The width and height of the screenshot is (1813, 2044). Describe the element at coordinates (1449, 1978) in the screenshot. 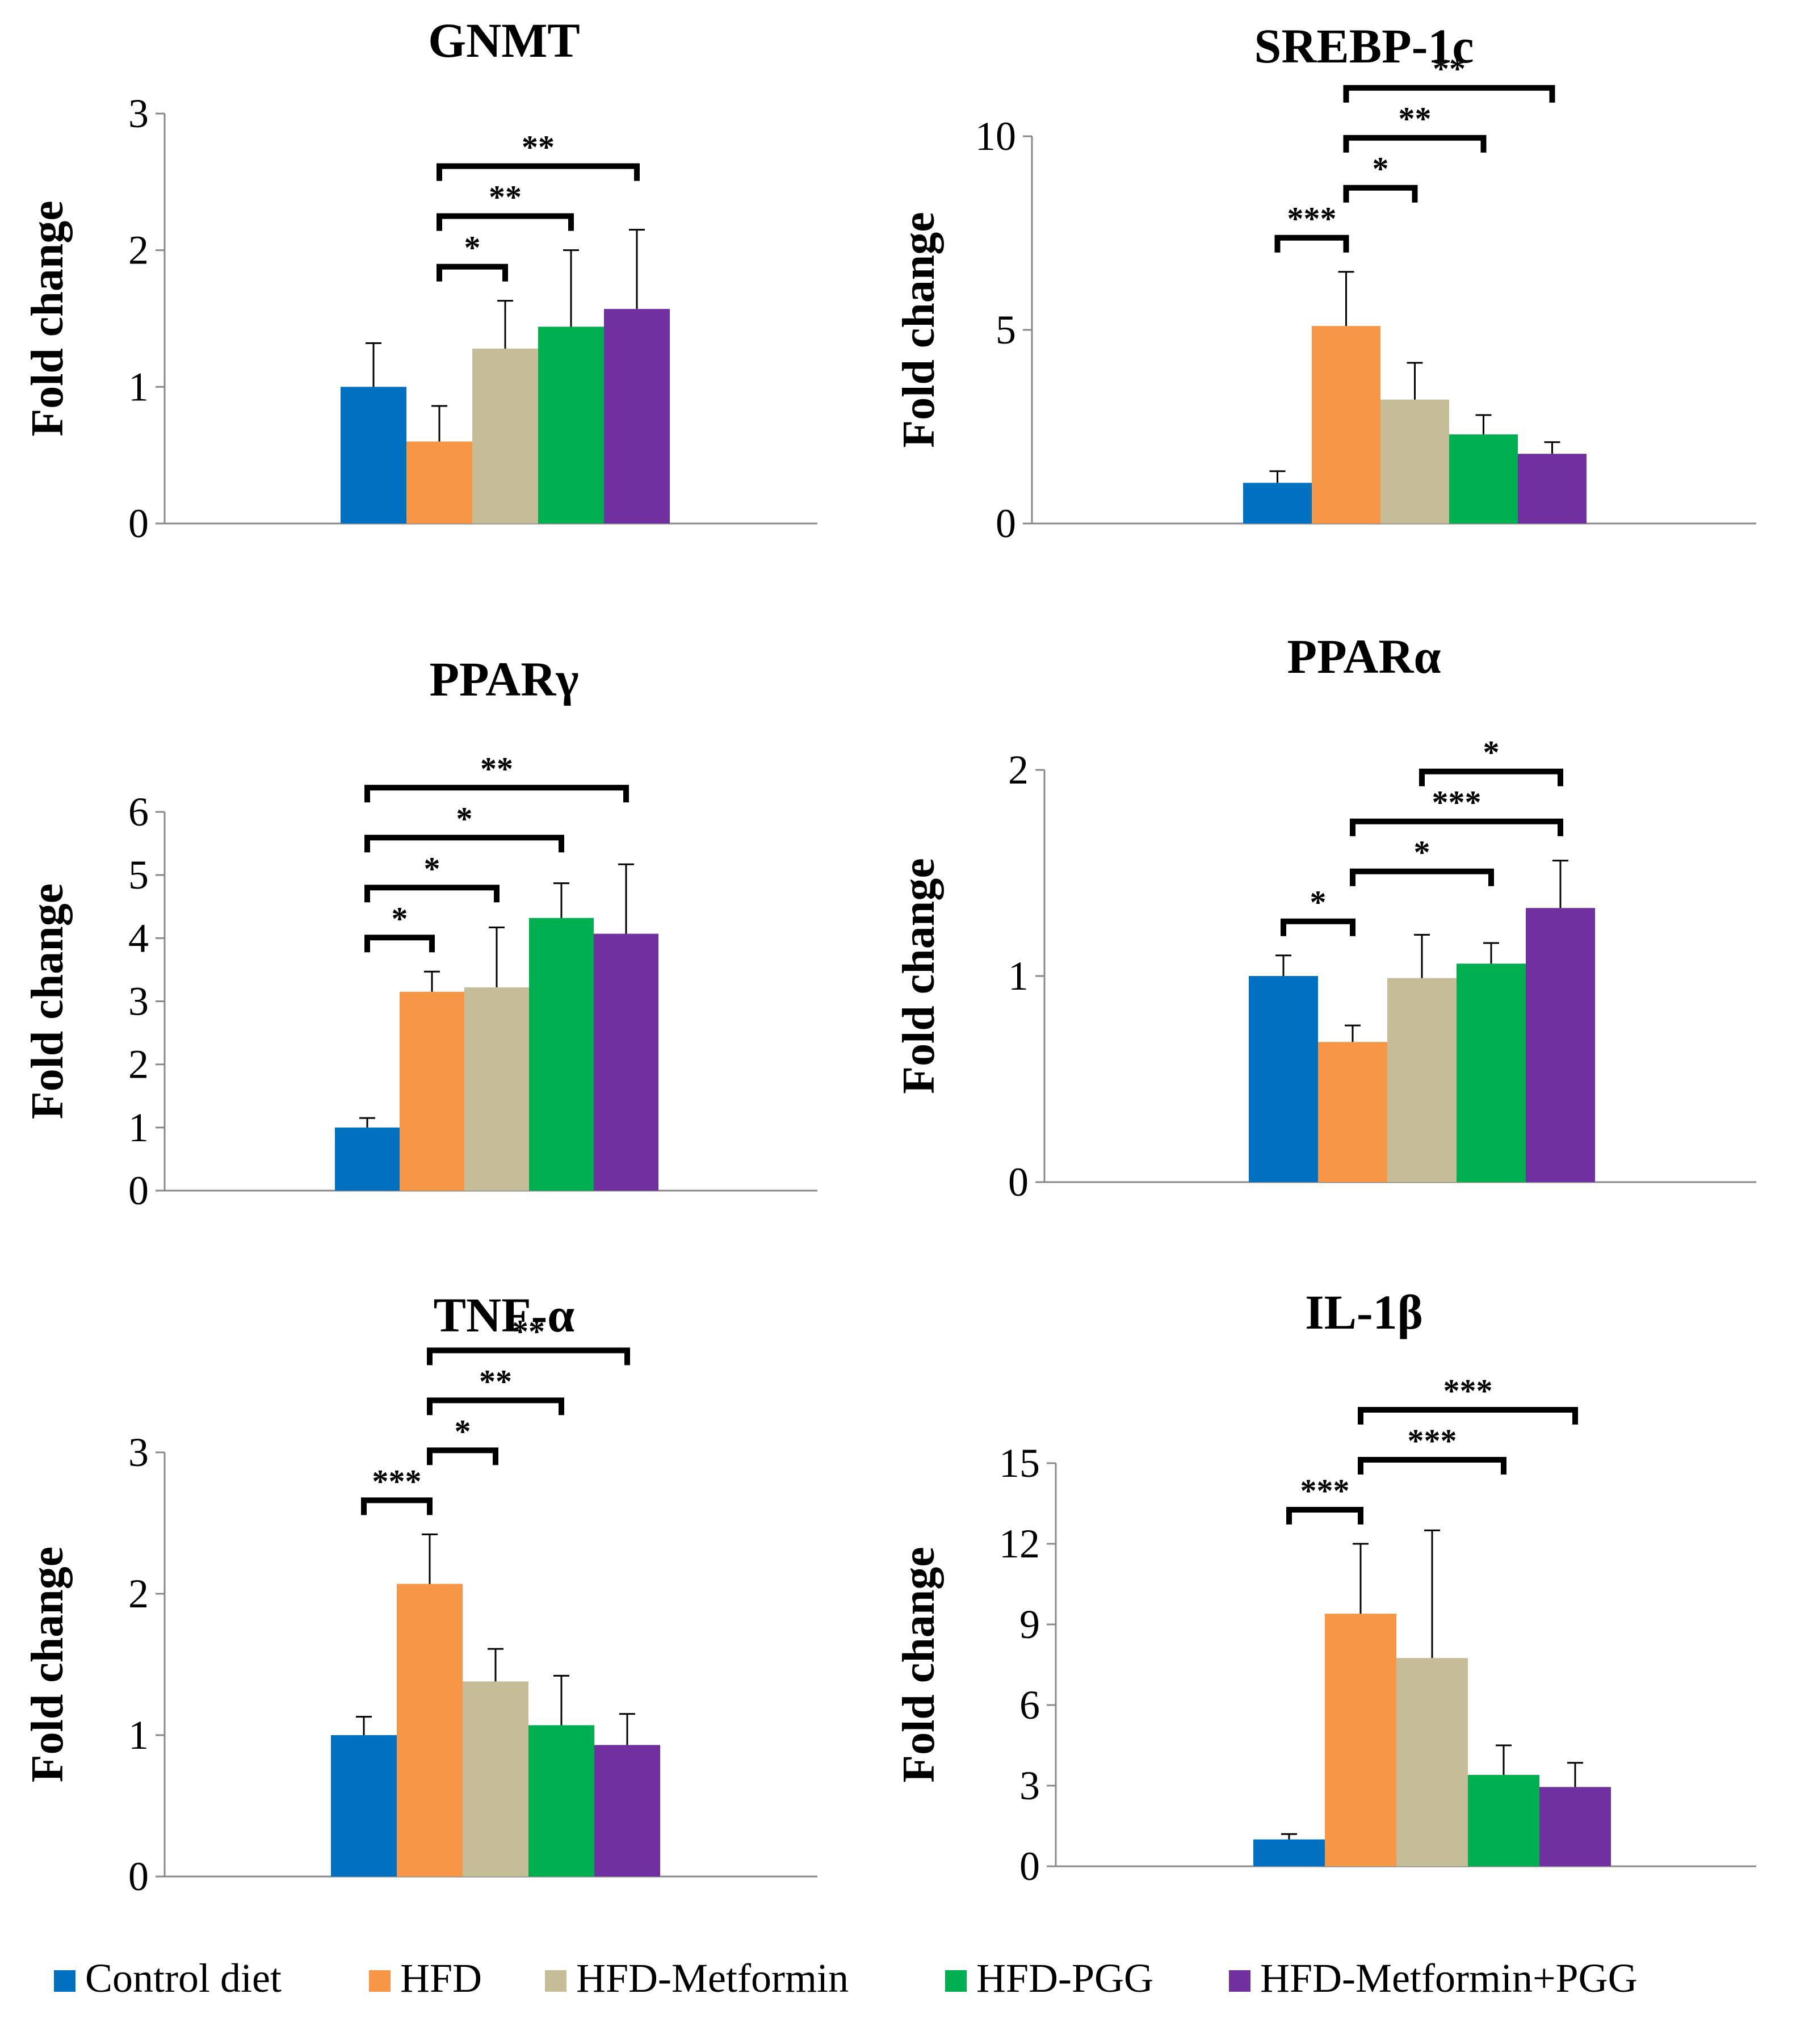

I see `legend-label: HFD-Metformin+PGG` at that location.